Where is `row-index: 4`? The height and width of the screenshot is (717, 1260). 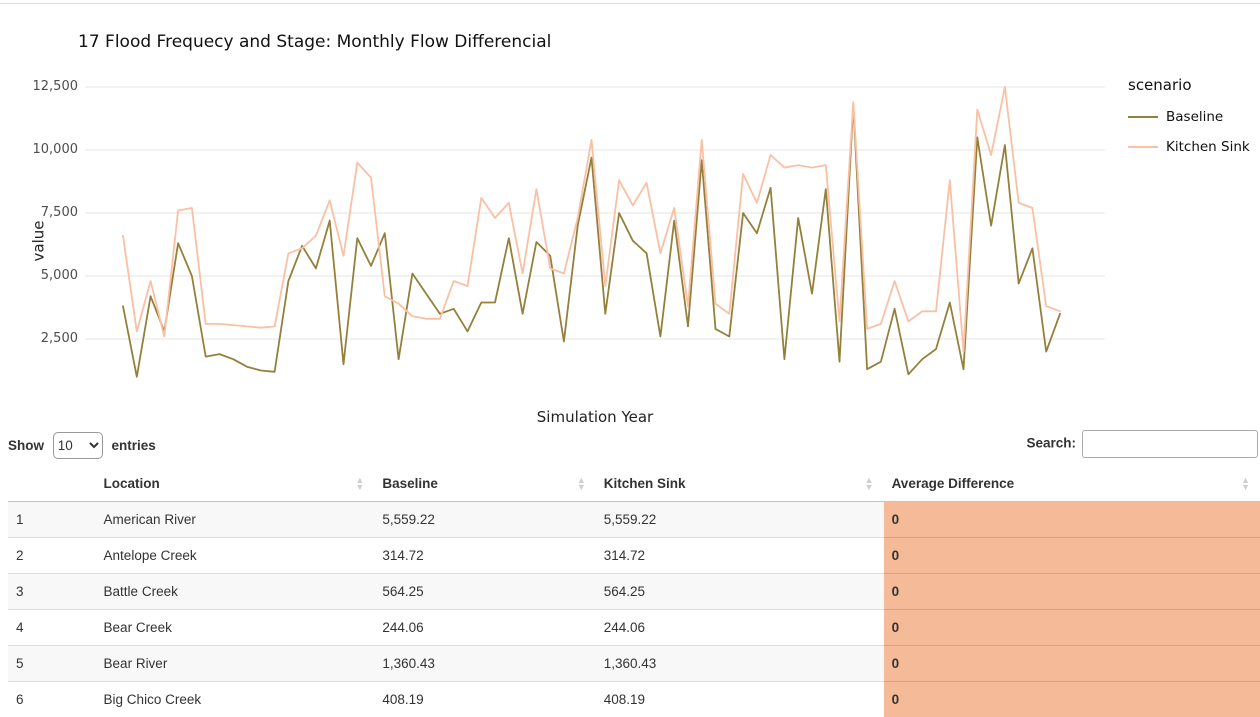
row-index: 4 is located at coordinates (52, 627).